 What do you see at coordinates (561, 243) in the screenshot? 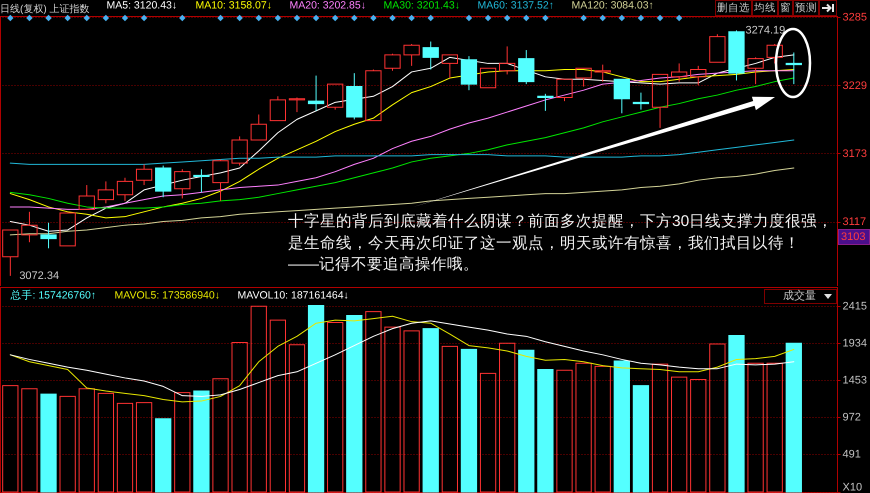
I see `annotation: 十字星的背后到底藏着什么阴谋？前面多次提醒，下方30日线支撑力度很强，是生命线，今天再次印证了这一观点，明天或许有惊喜，我们拭目以待！ ——记得不要追高操作哦。` at bounding box center [561, 243].